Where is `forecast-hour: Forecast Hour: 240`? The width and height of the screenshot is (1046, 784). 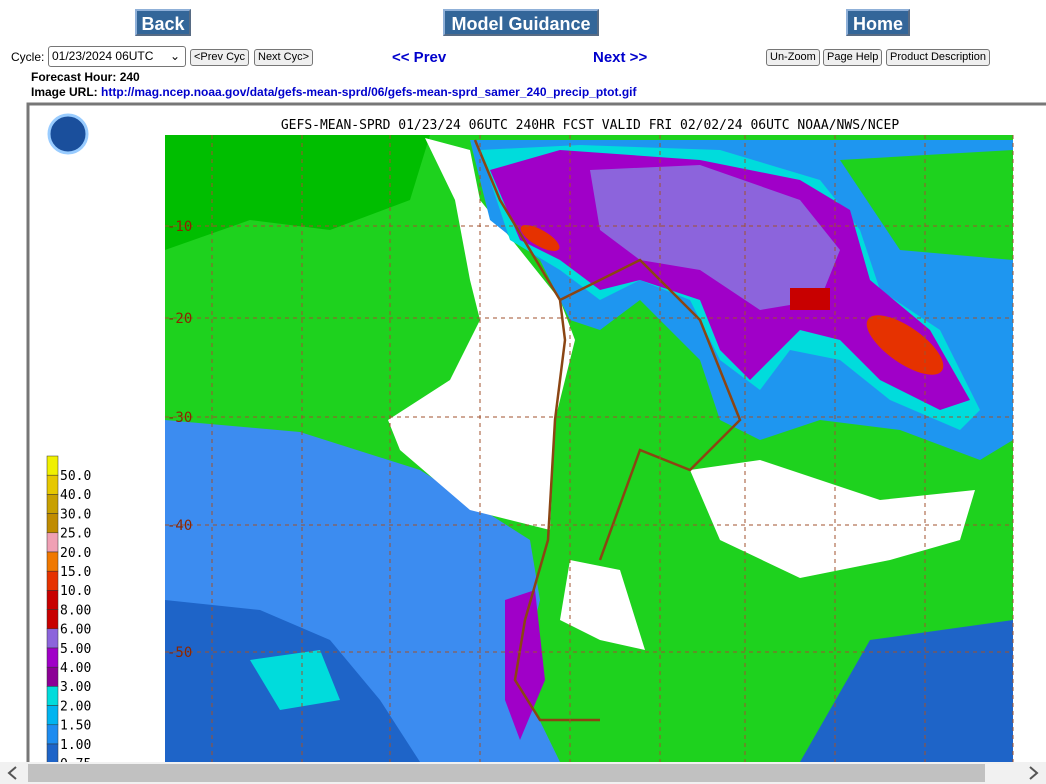 forecast-hour: Forecast Hour: 240 is located at coordinates (85, 77).